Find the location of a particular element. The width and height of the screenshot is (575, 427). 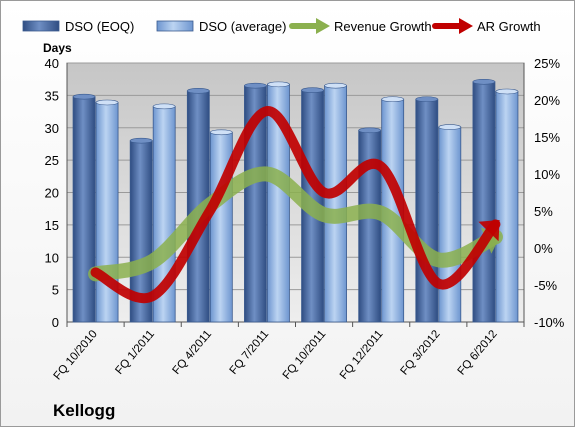

y-left-tick-label: 10 is located at coordinates (52, 257).